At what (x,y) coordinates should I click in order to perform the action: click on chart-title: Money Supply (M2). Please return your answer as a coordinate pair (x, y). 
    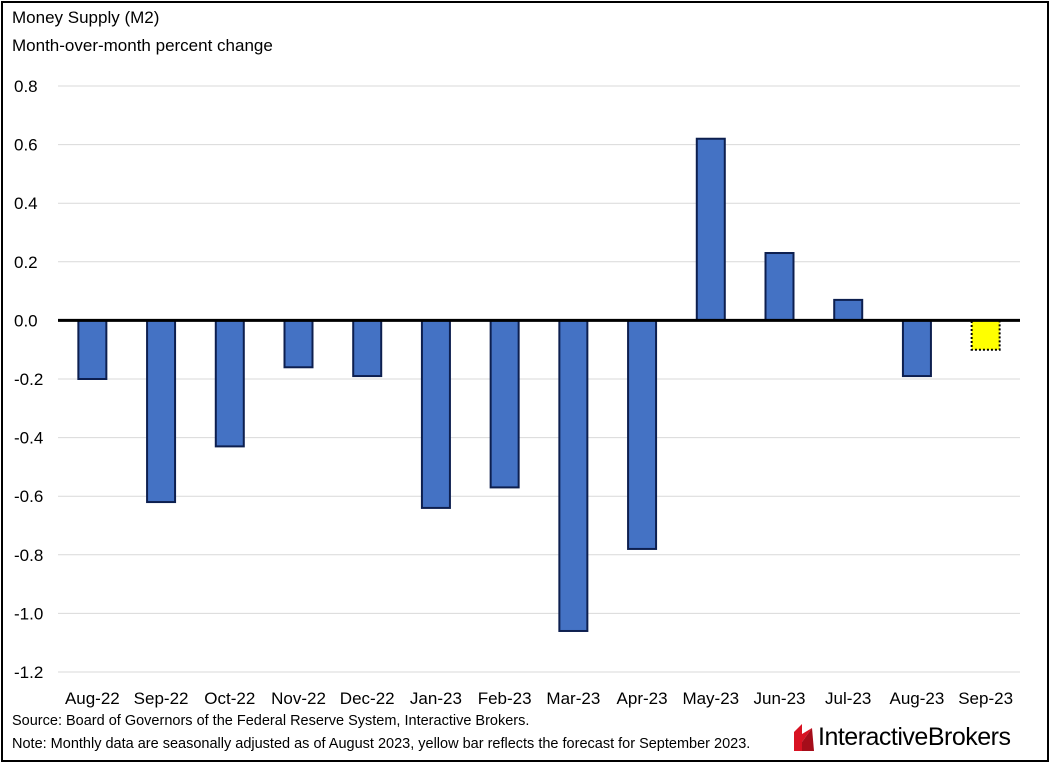
    Looking at the image, I should click on (86, 17).